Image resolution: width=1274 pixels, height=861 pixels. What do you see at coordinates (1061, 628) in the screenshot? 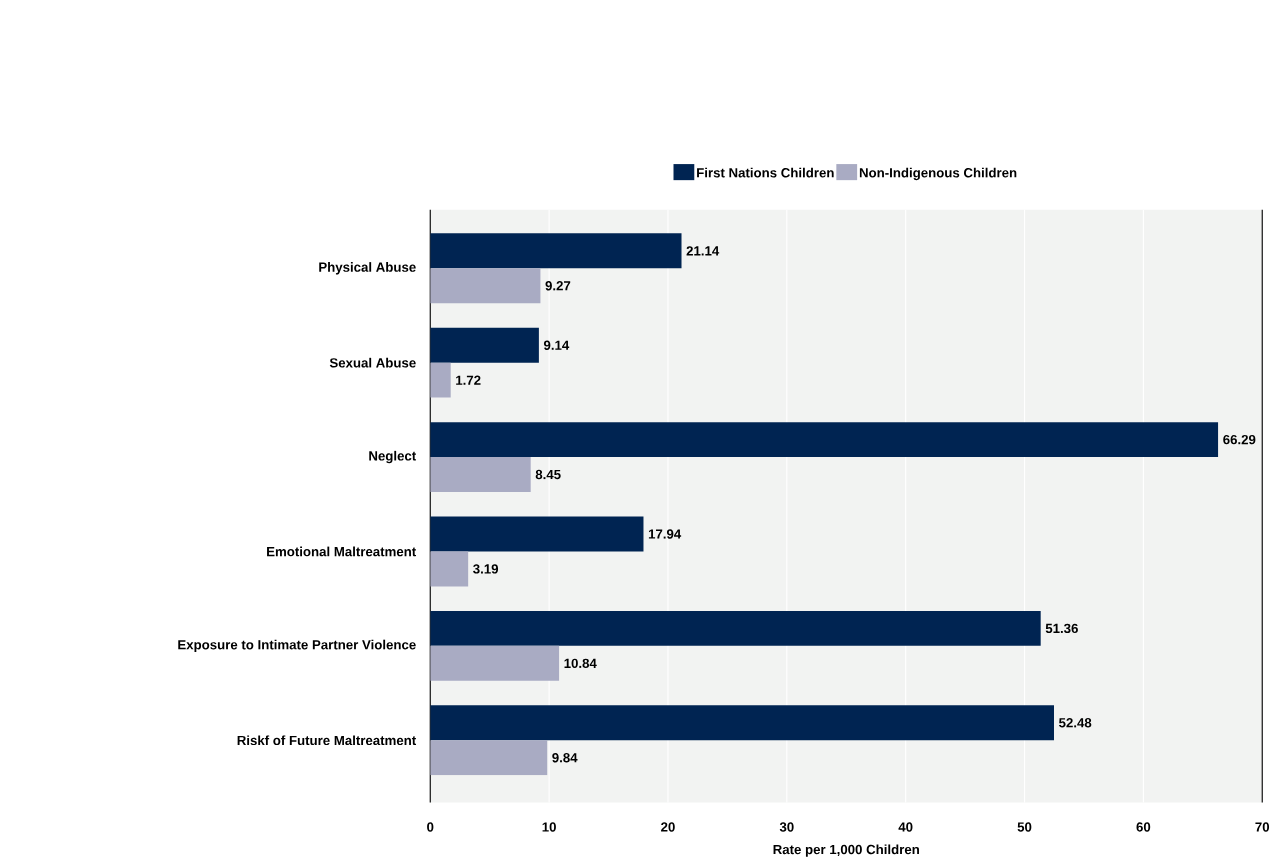
I see `data-label: 51.36` at bounding box center [1061, 628].